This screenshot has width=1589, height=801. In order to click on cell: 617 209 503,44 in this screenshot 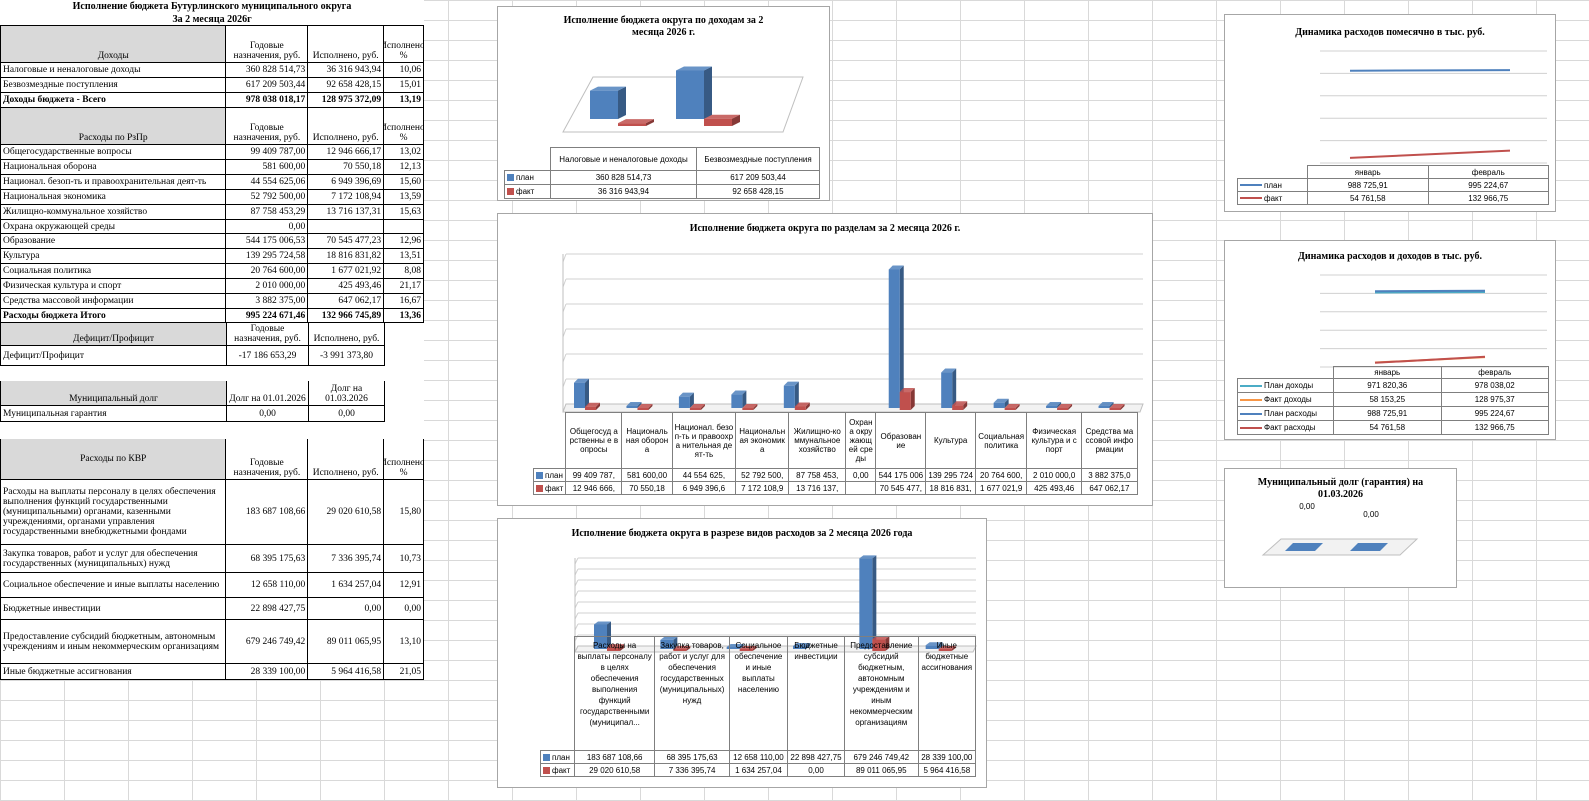, I will do `click(267, 85)`.